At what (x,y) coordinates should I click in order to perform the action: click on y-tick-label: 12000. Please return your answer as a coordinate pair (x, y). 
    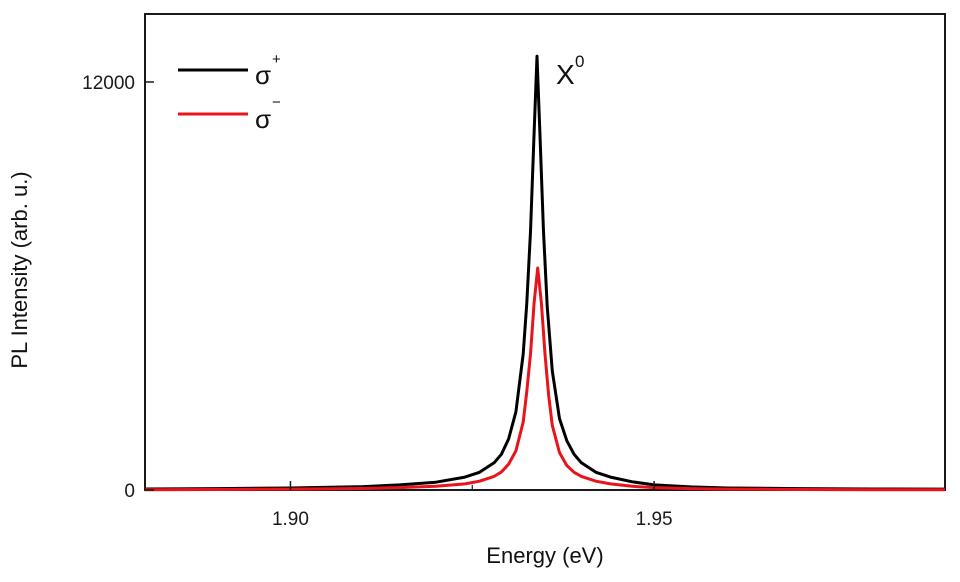
    Looking at the image, I should click on (108, 83).